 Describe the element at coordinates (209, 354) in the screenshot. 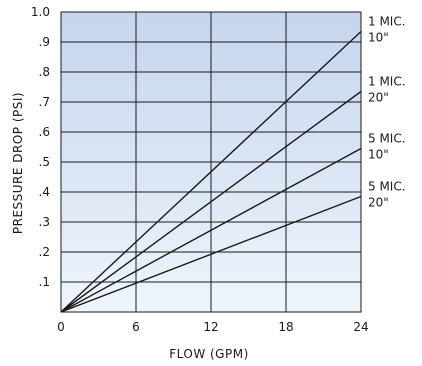

I see `x-axis-label: FLOW (GPM)` at that location.